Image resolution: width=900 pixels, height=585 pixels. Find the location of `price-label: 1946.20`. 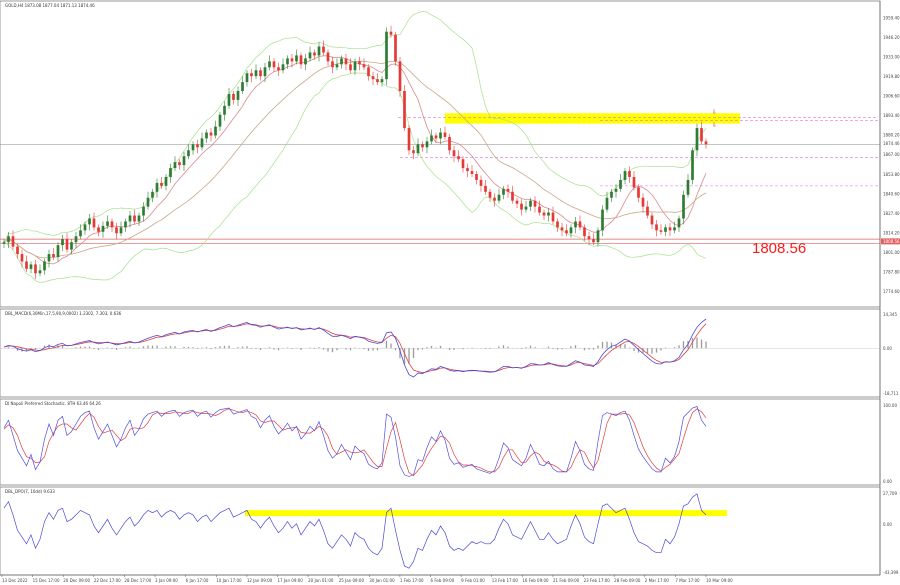

price-label: 1946.20 is located at coordinates (891, 37).